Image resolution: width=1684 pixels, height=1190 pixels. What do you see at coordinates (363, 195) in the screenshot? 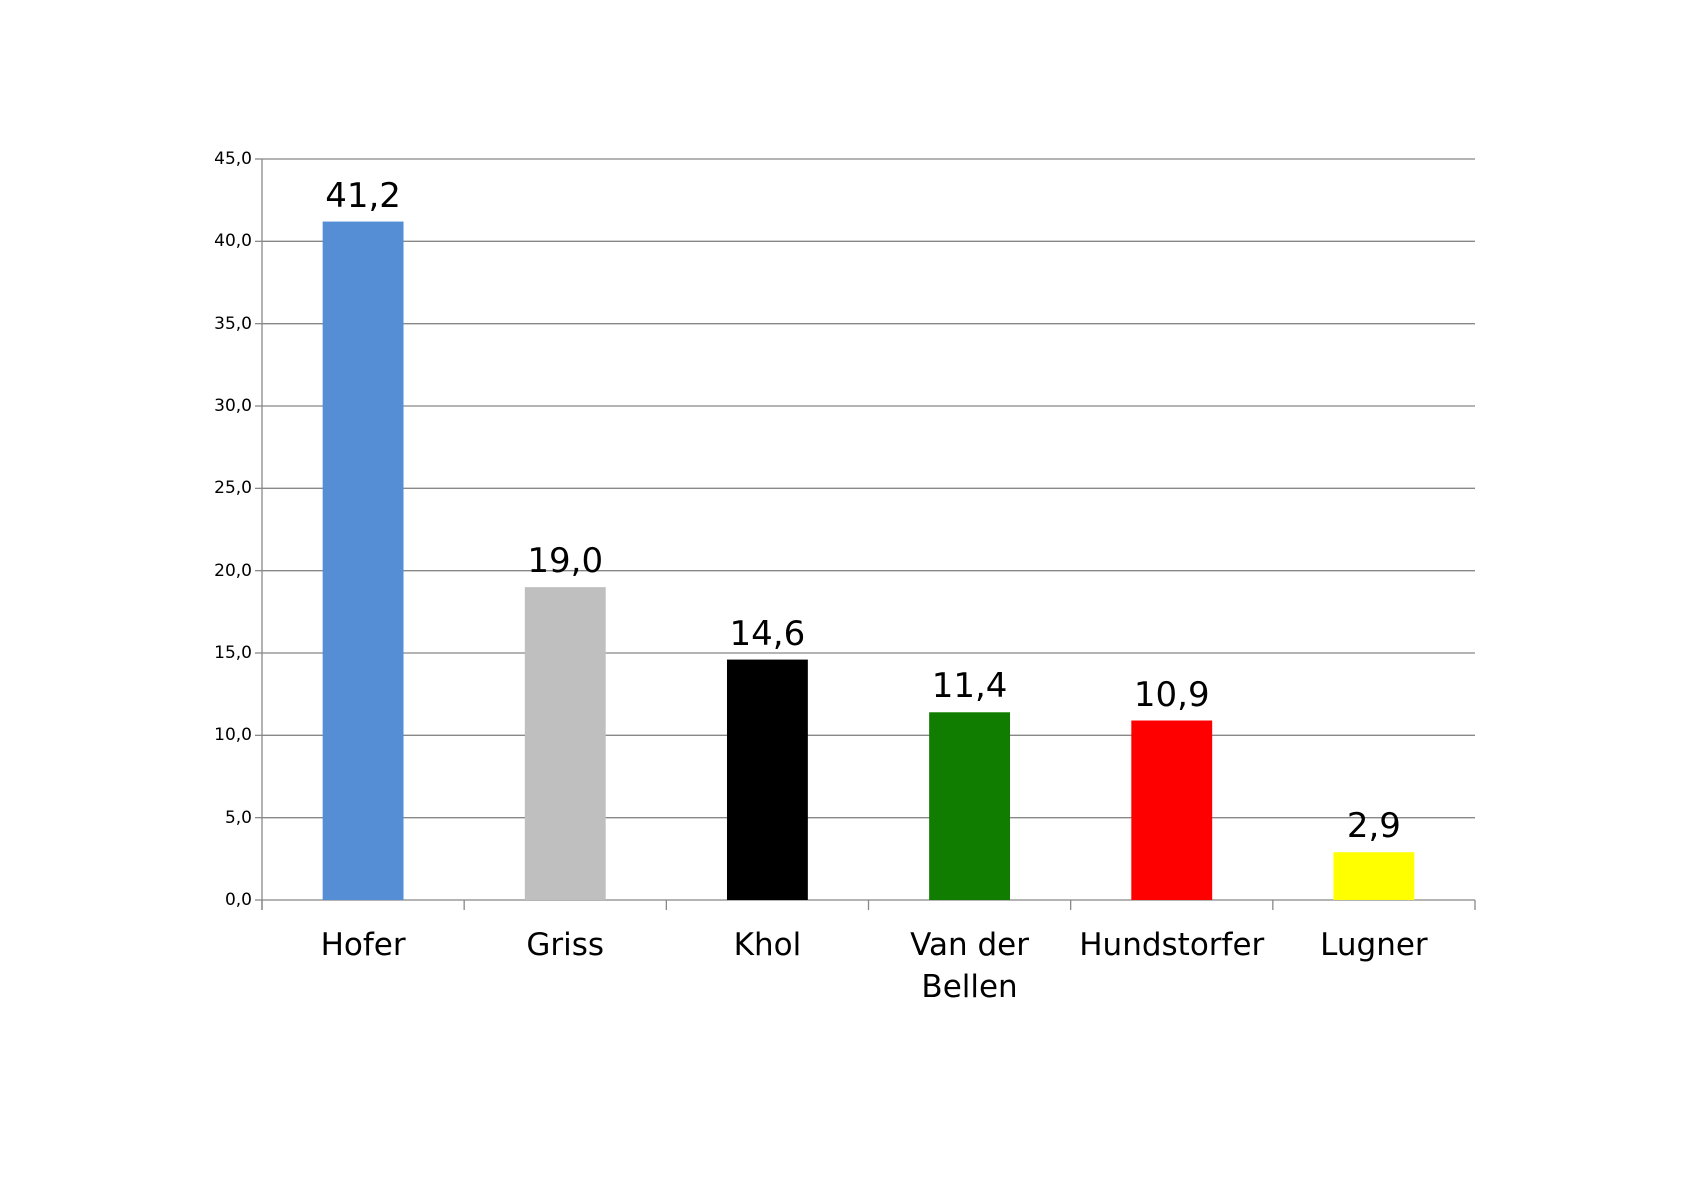
I see `value-label: 41,2` at bounding box center [363, 195].